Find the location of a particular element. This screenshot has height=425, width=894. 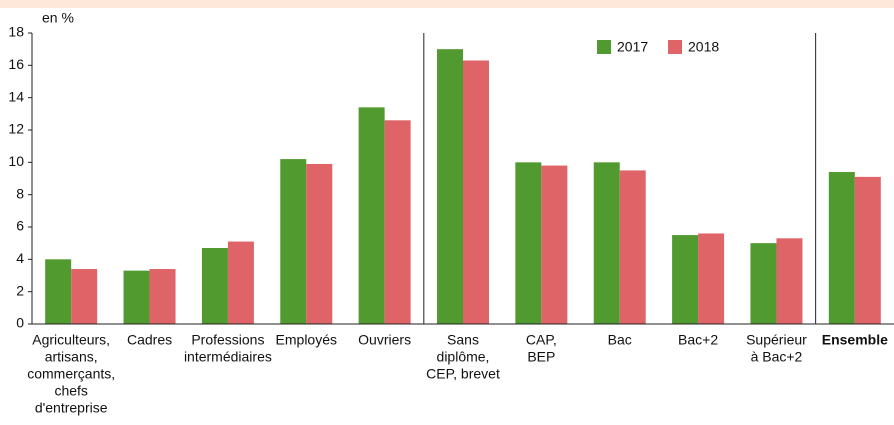

y-tick-label: 14 is located at coordinates (16, 96).